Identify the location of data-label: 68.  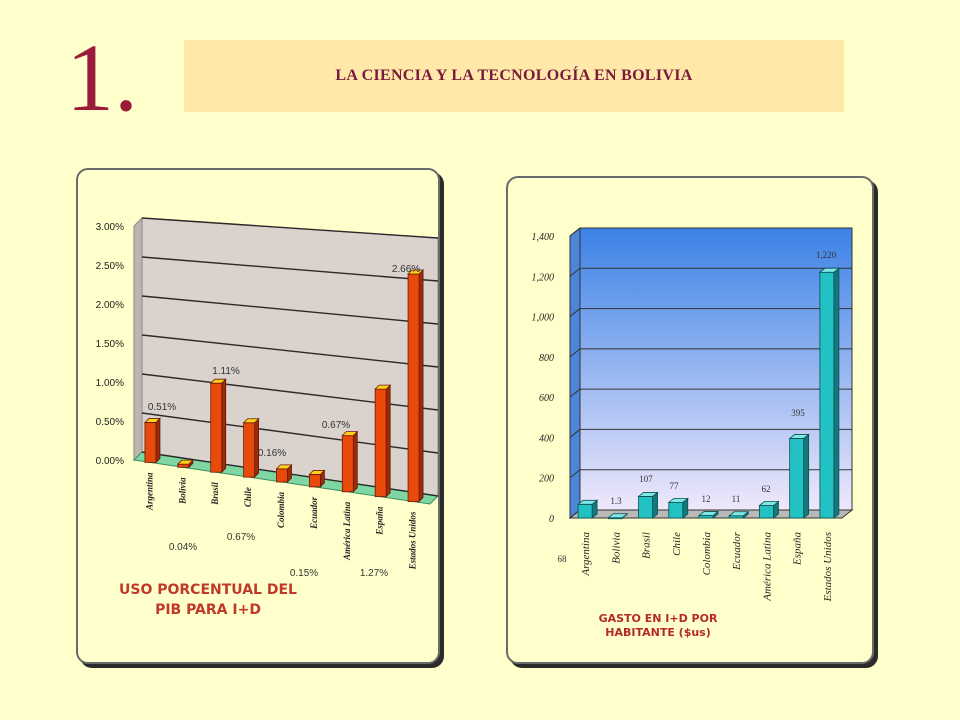
(563, 559).